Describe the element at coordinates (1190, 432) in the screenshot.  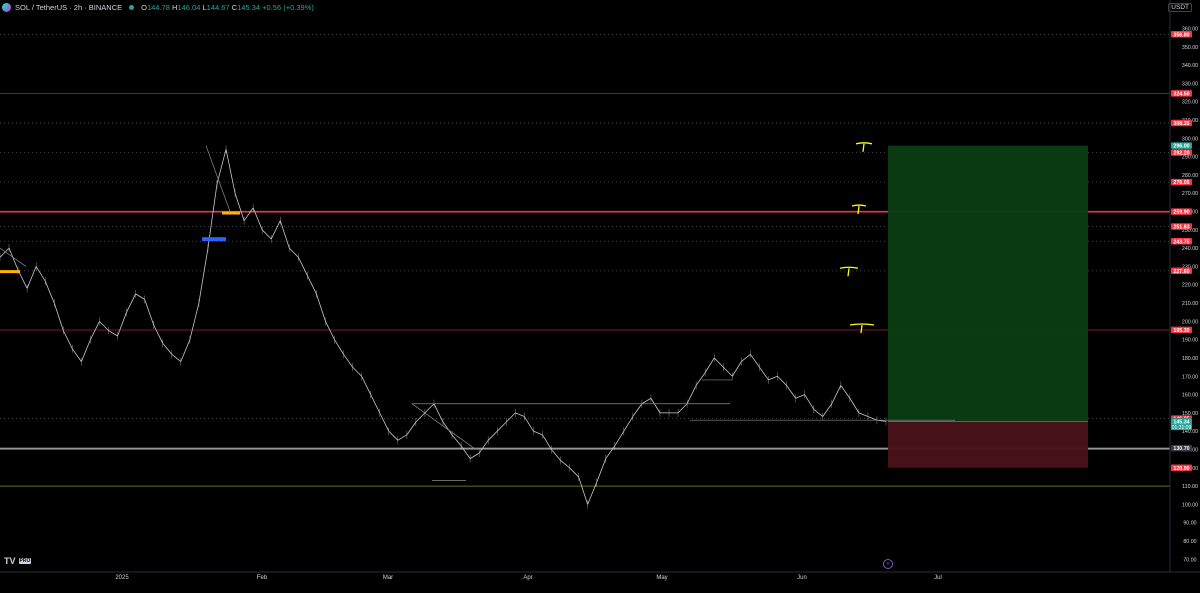
I see `y-tick-label-22: 140.00` at that location.